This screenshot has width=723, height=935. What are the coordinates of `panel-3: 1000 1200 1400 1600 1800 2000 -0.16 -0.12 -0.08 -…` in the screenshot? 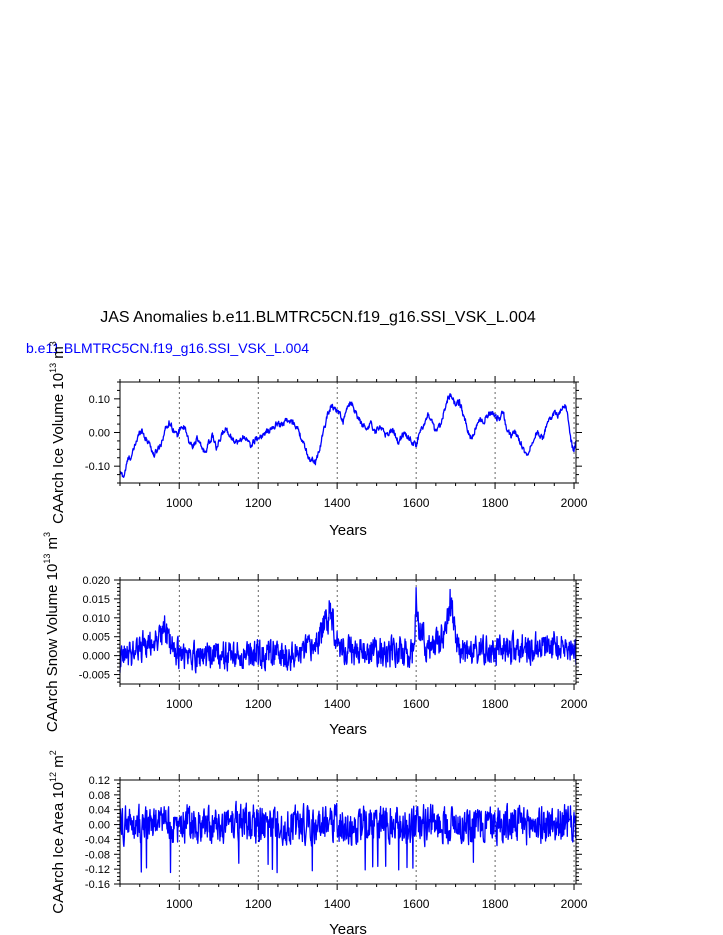 It's located at (318, 842).